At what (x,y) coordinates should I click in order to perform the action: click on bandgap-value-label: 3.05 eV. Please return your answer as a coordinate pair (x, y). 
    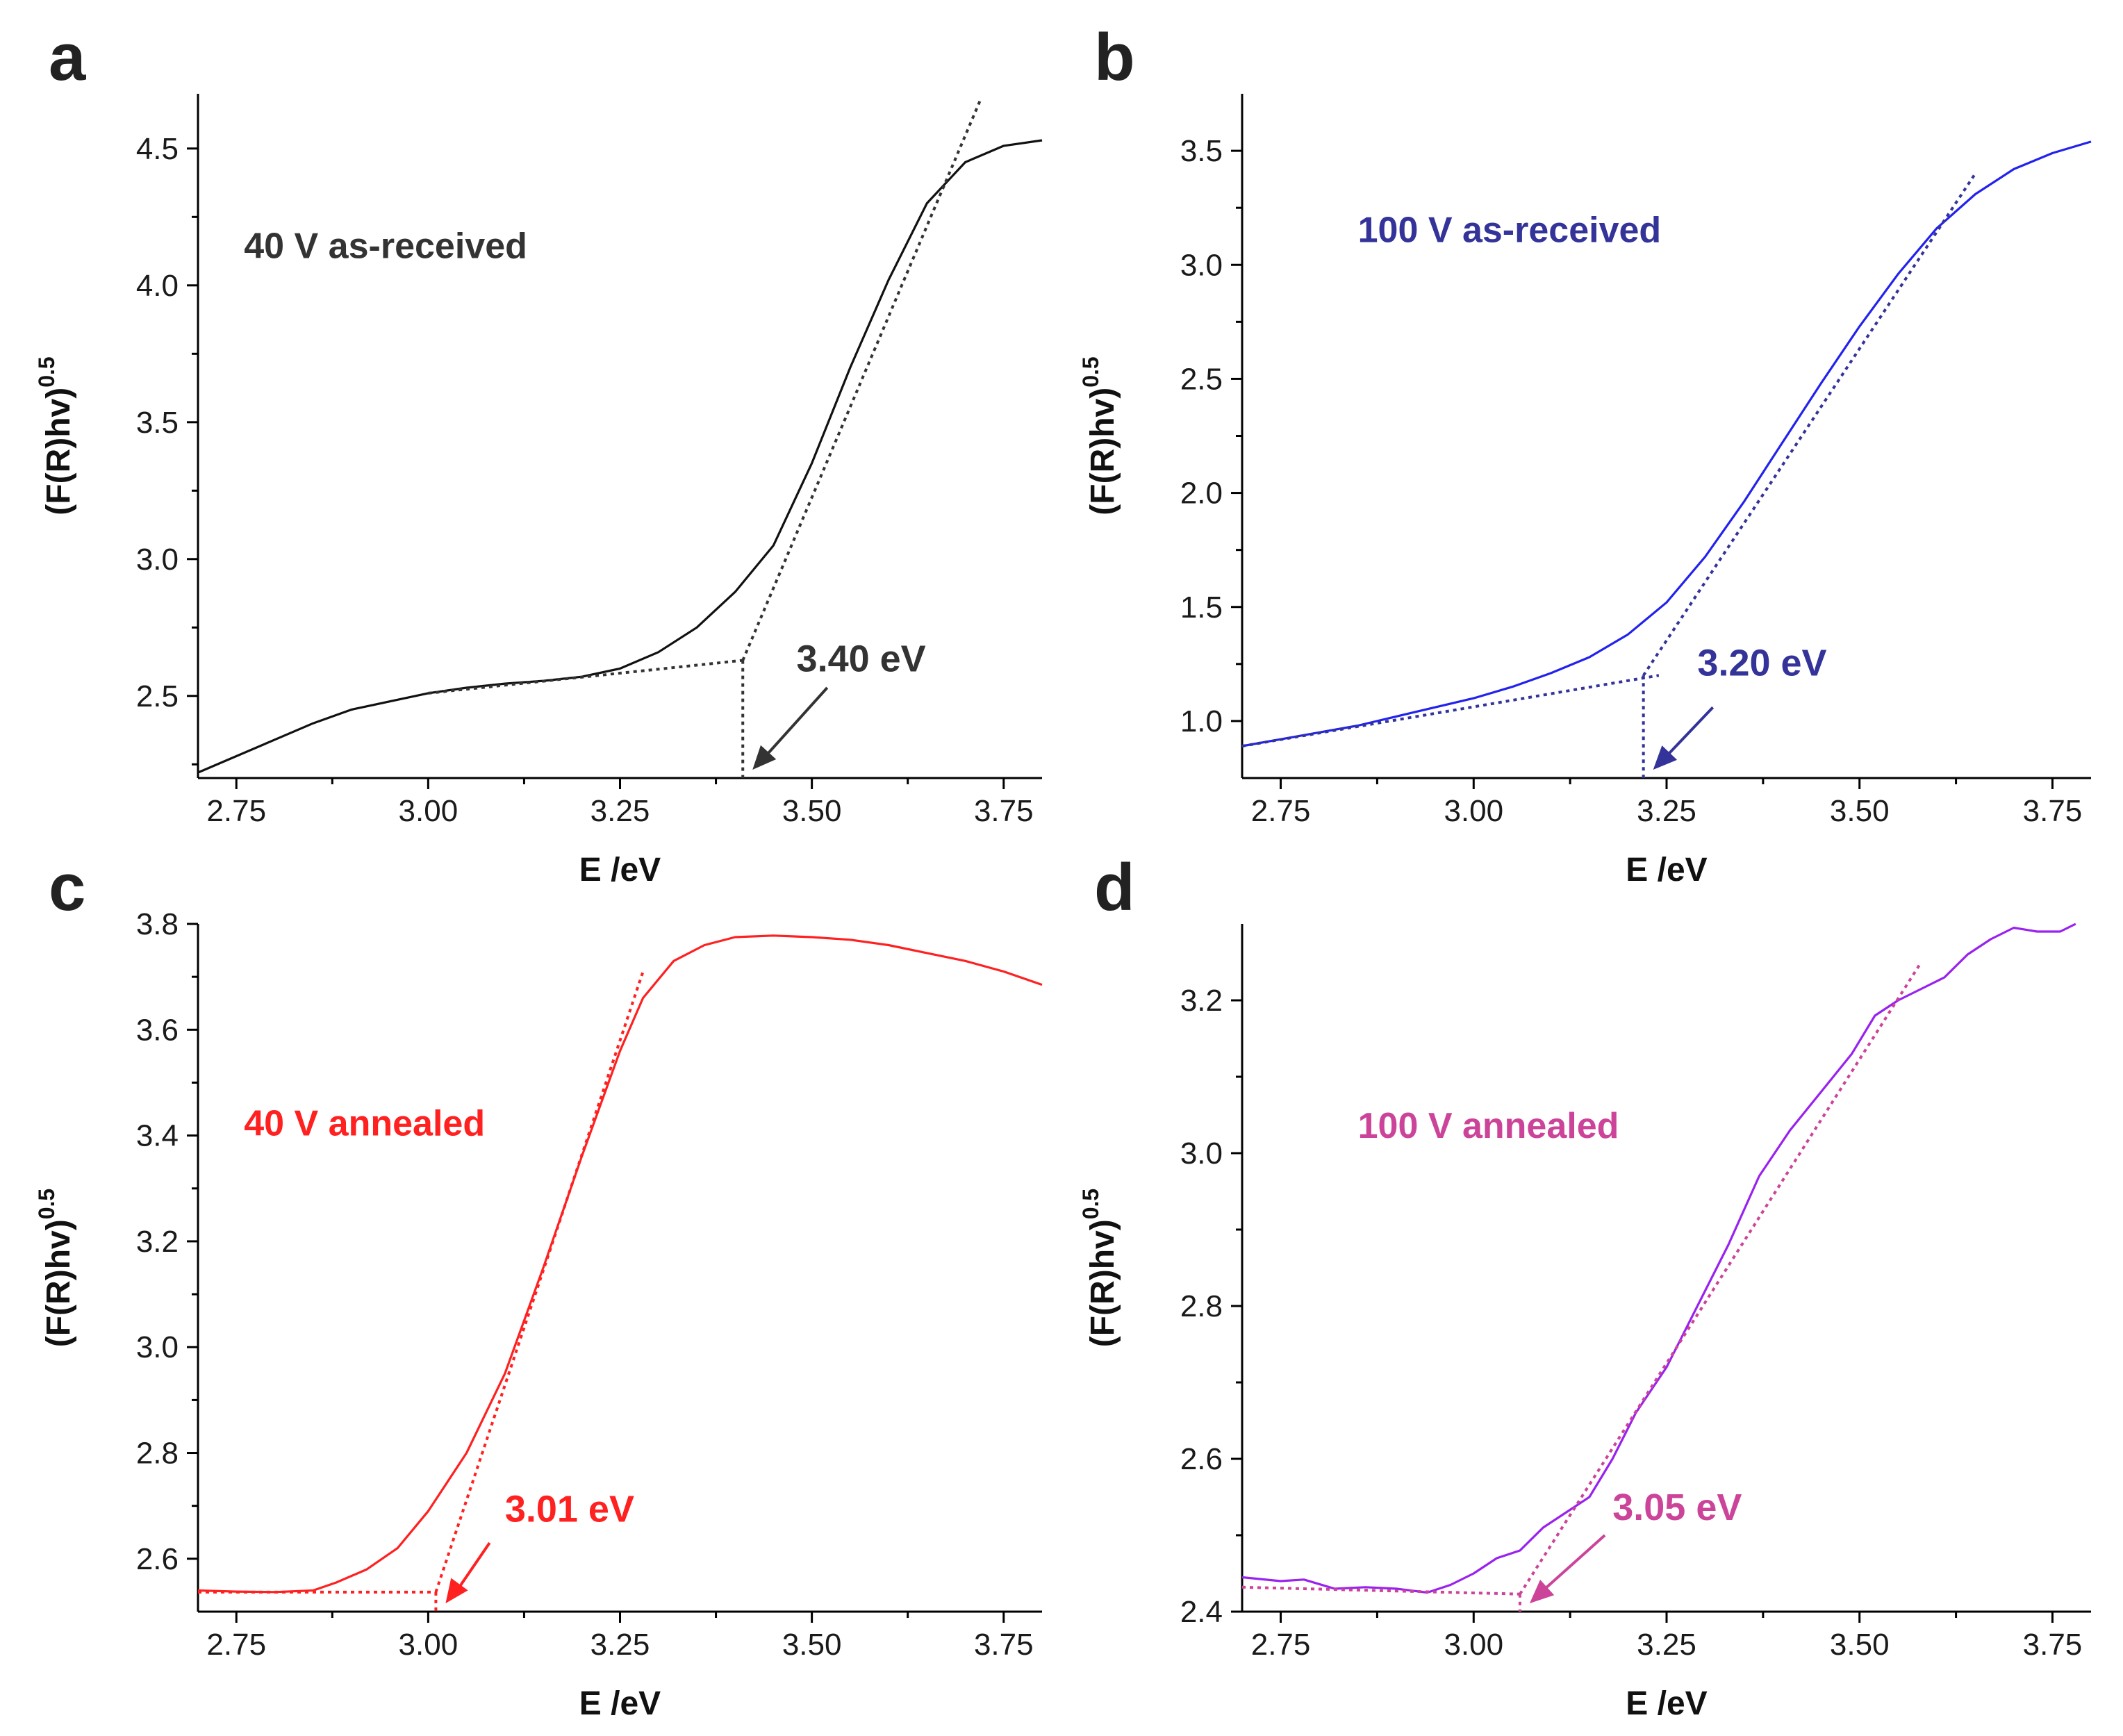
    Looking at the image, I should click on (1677, 1507).